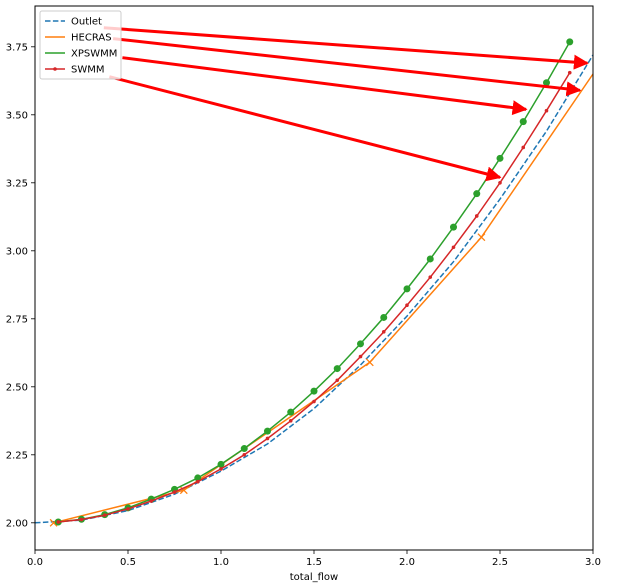 This screenshot has height=588, width=617. I want to click on y-tick-label: 2.50, so click(17, 387).